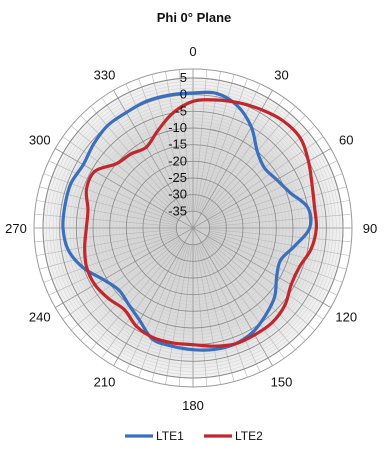 This screenshot has width=388, height=453. I want to click on angle-tick-label: 90, so click(370, 228).